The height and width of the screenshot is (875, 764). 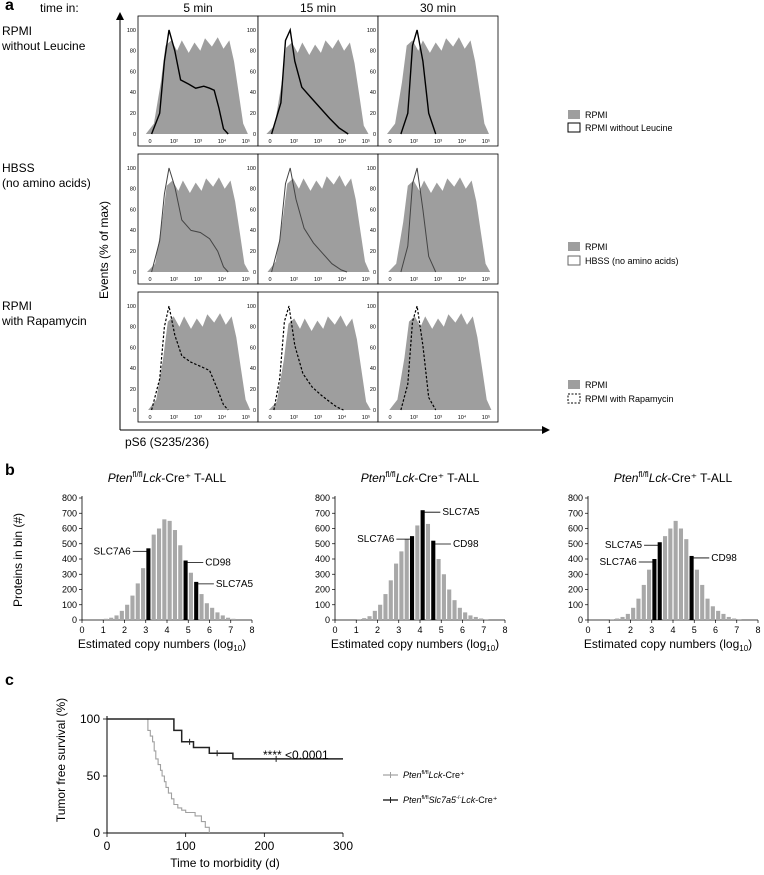 I want to click on x-tick-label: 3, so click(x=651, y=630).